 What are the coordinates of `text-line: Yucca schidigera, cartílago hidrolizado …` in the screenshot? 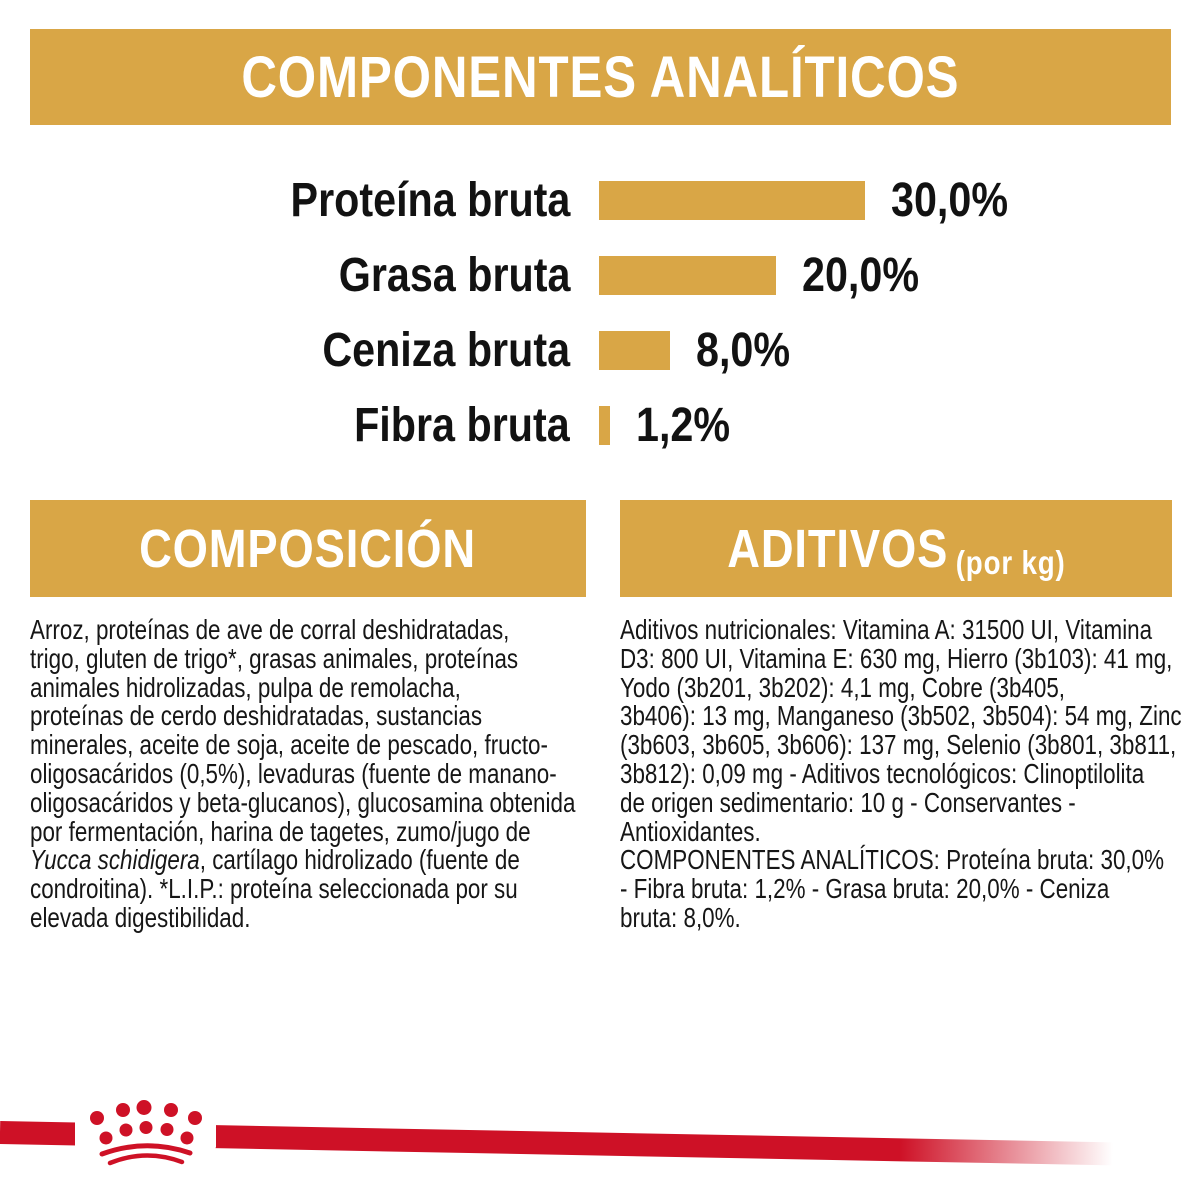 It's located at (275, 860).